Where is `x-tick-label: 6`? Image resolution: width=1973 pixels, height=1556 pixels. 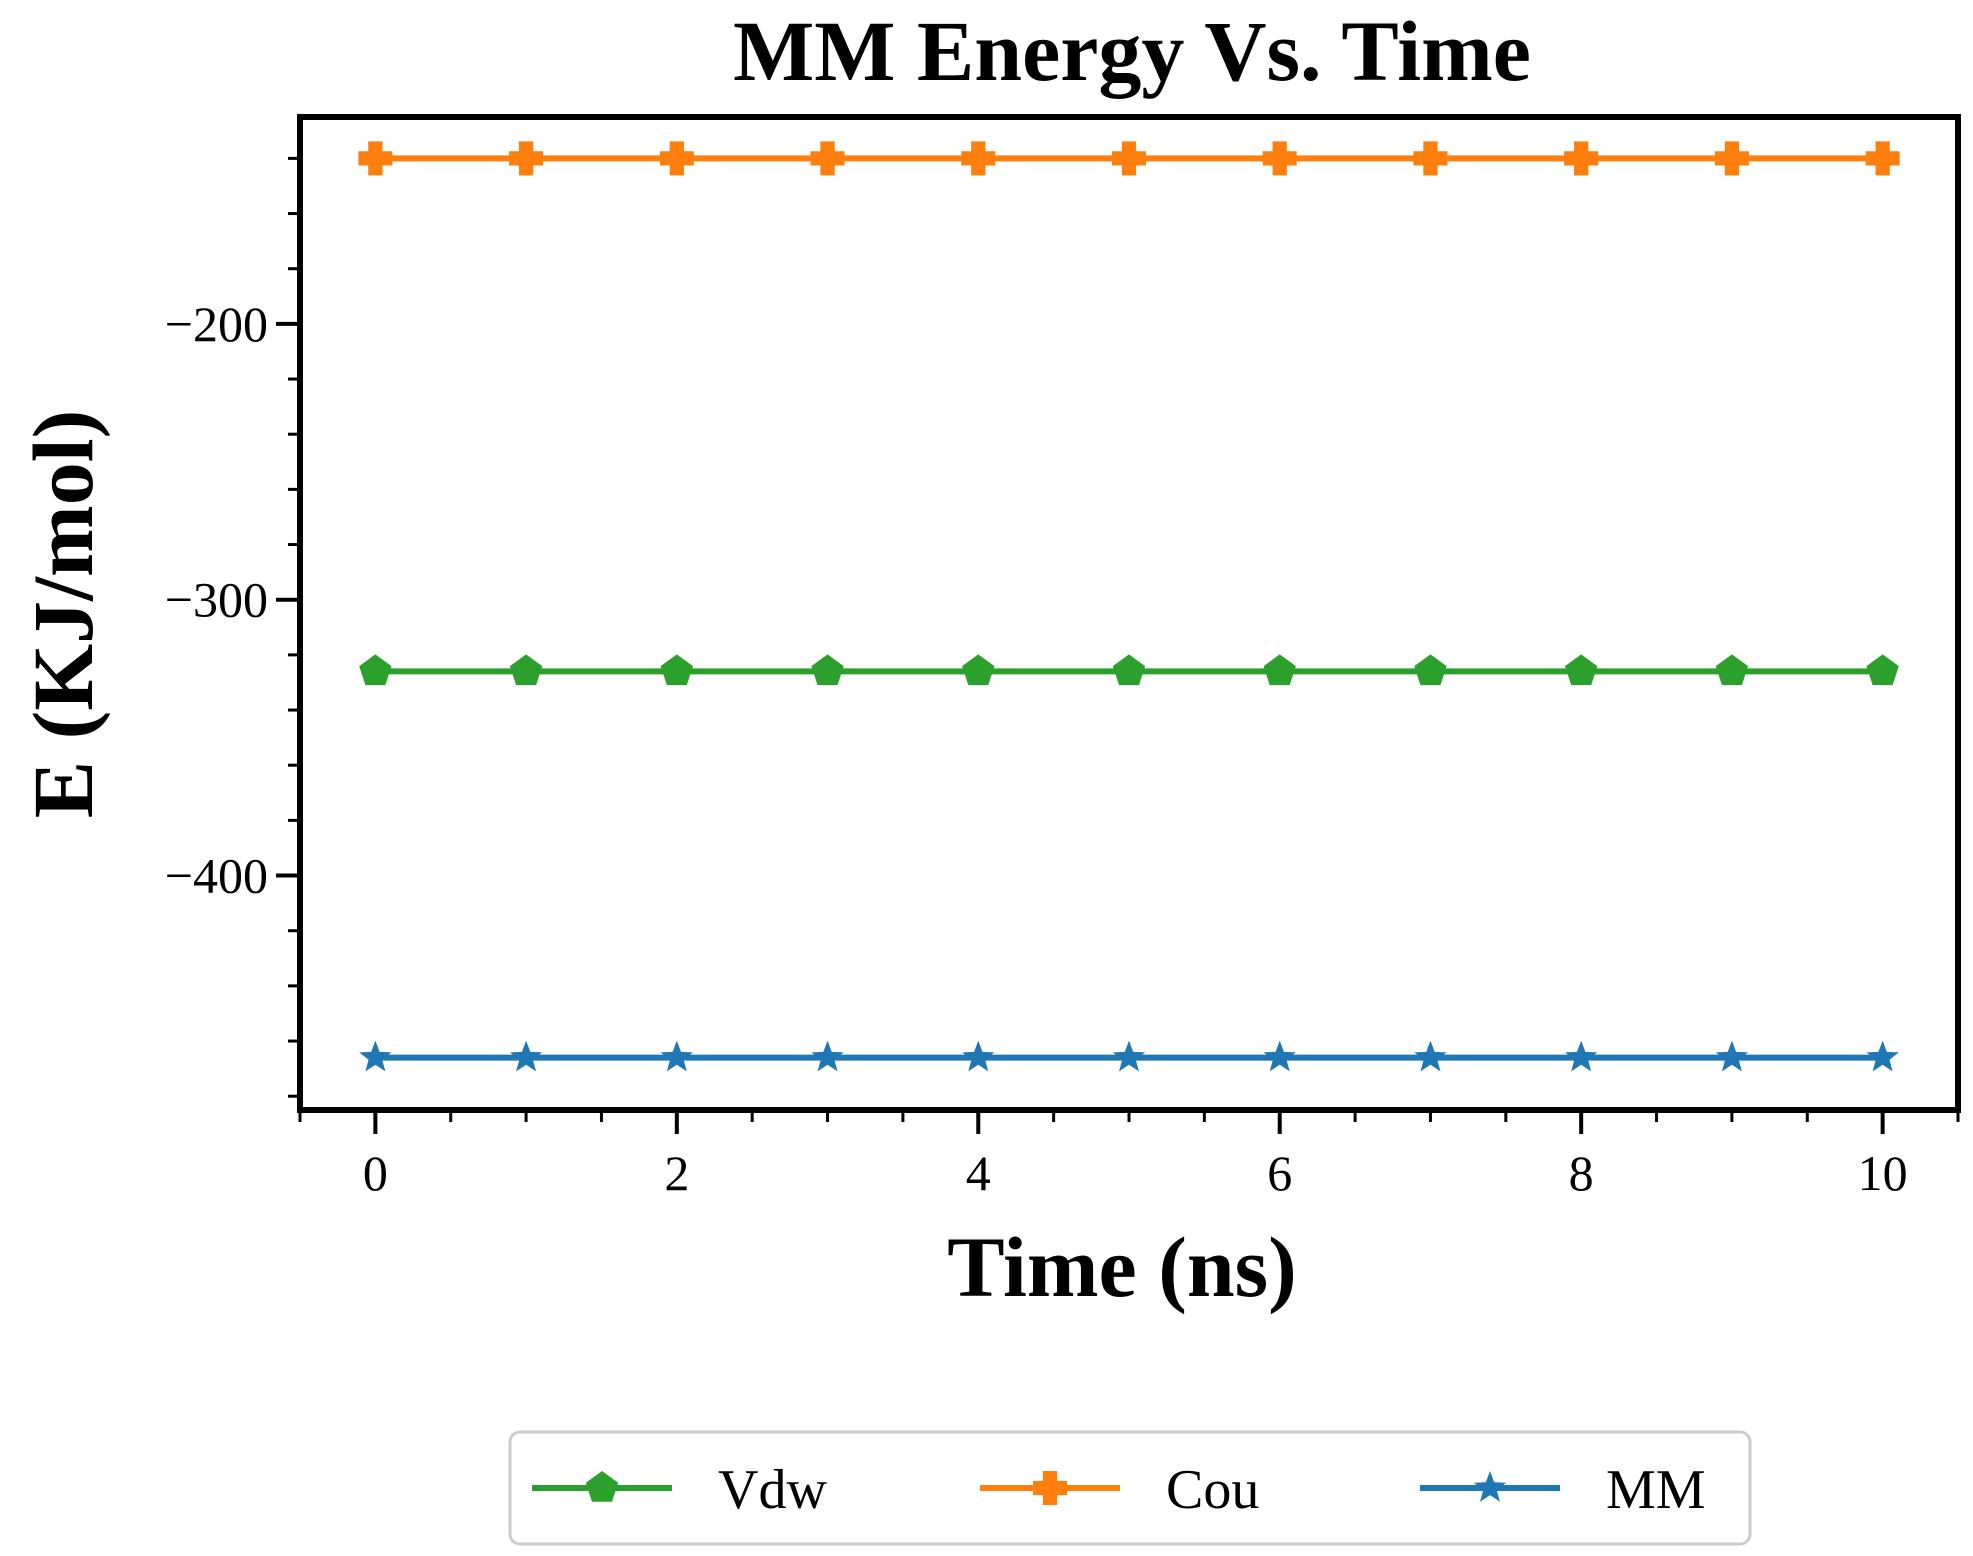
x-tick-label: 6 is located at coordinates (1279, 1173).